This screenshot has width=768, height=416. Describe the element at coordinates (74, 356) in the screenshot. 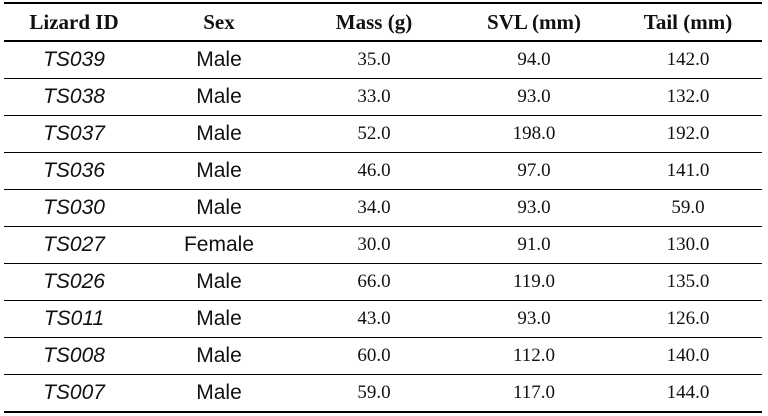

I see `cell-lizard-id: TS008` at that location.